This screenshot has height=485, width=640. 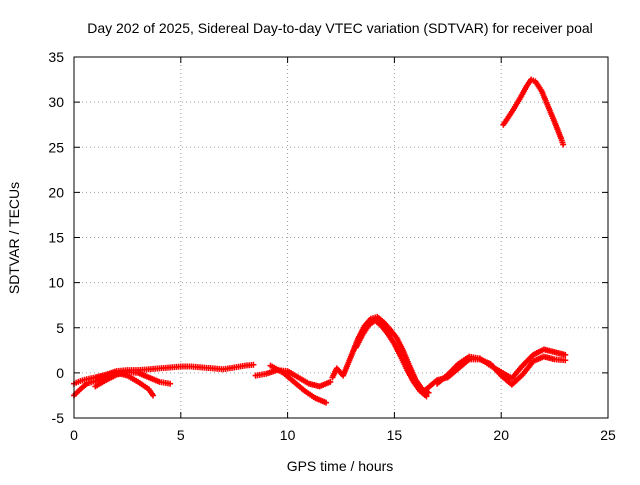 What do you see at coordinates (608, 435) in the screenshot?
I see `x-tick-label: 25` at bounding box center [608, 435].